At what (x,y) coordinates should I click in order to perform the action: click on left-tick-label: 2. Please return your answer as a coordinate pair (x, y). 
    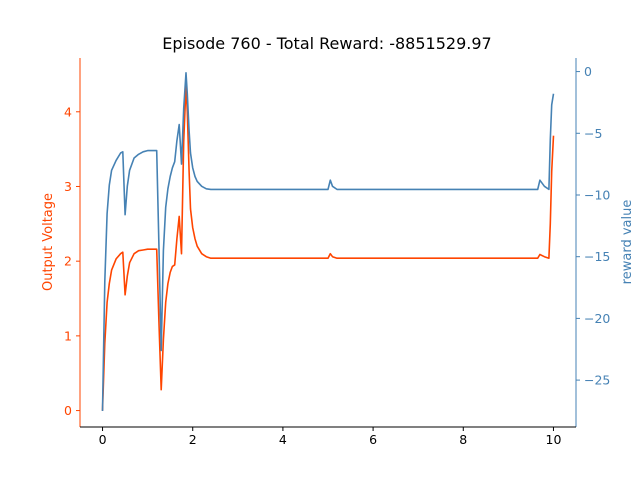
    Looking at the image, I should click on (68, 261).